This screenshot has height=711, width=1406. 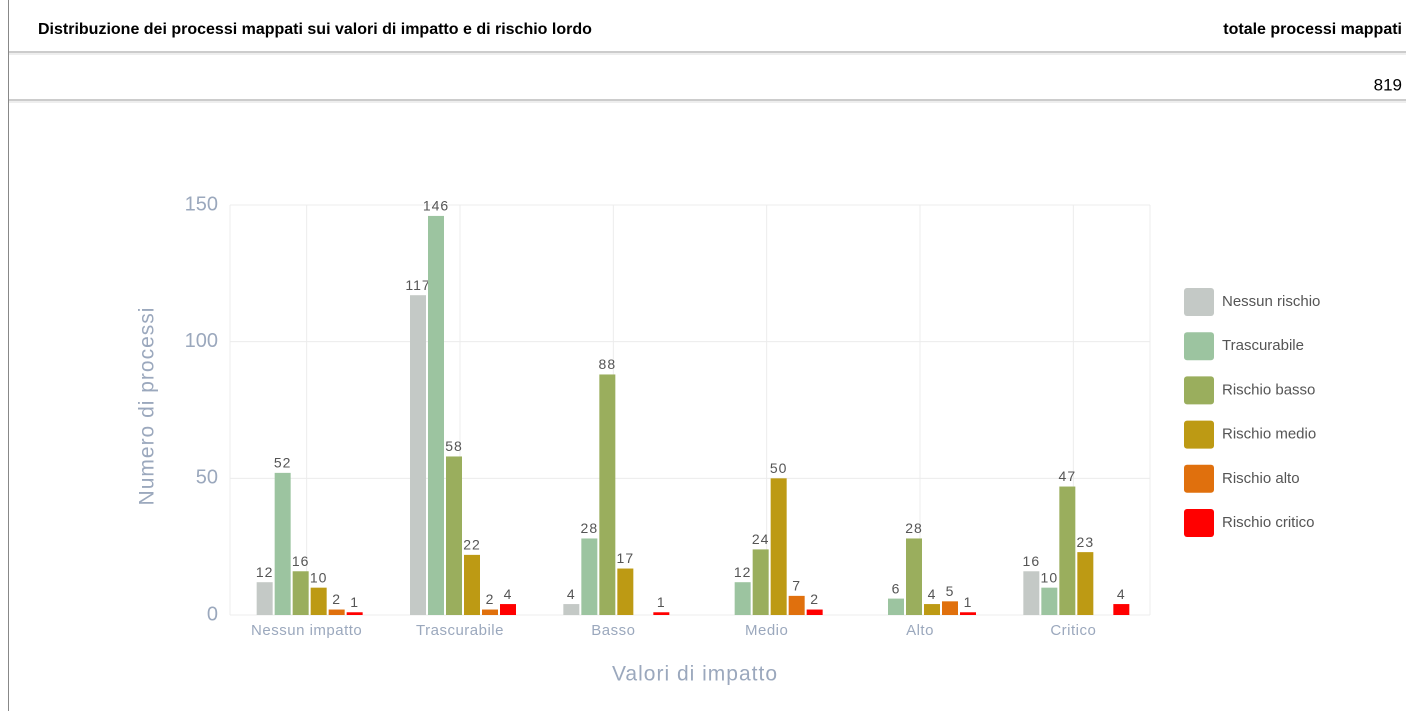 What do you see at coordinates (796, 586) in the screenshot?
I see `value-label: 7` at bounding box center [796, 586].